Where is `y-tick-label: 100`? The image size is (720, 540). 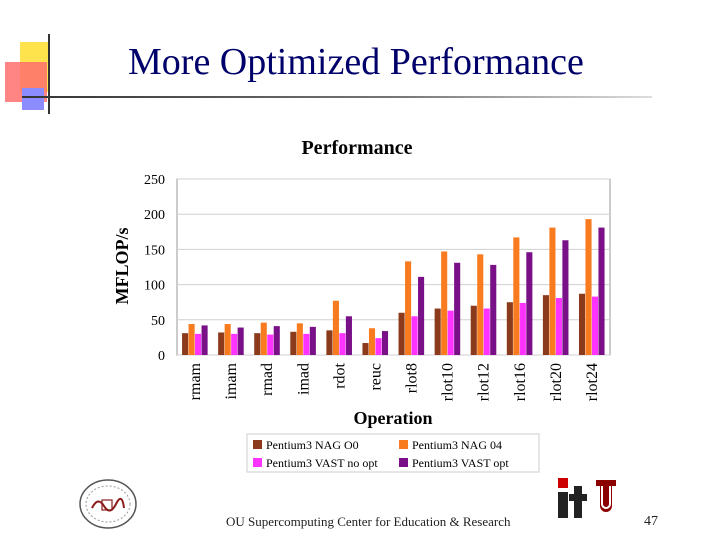 y-tick-label: 100 is located at coordinates (154, 286).